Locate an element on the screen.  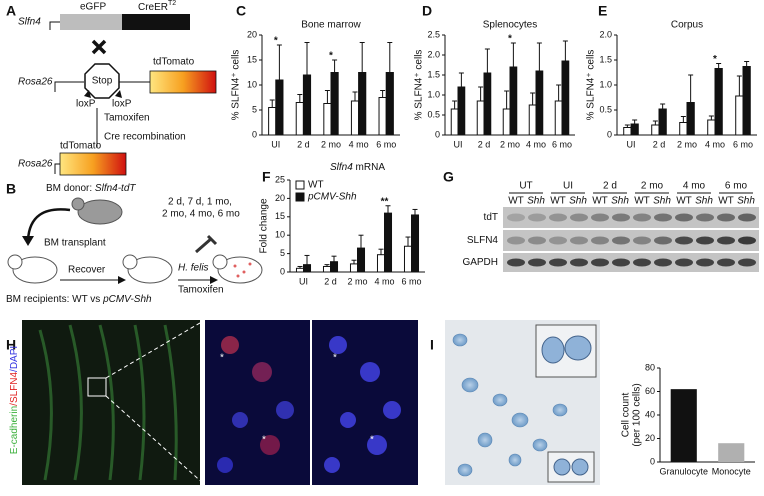
y-axis-label: Fold change is located at coordinates (264, 225).